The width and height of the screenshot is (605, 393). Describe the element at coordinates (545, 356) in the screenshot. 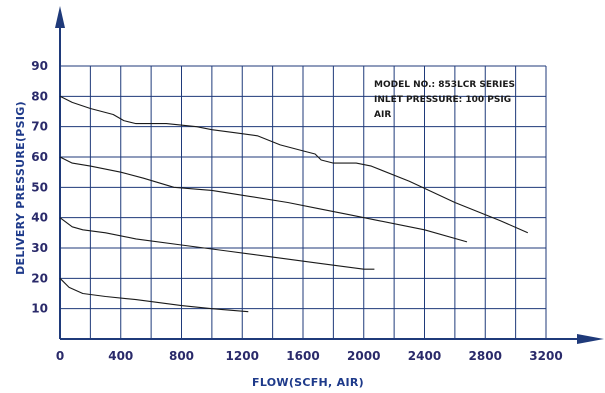

I see `x-tick-label: 3200` at that location.